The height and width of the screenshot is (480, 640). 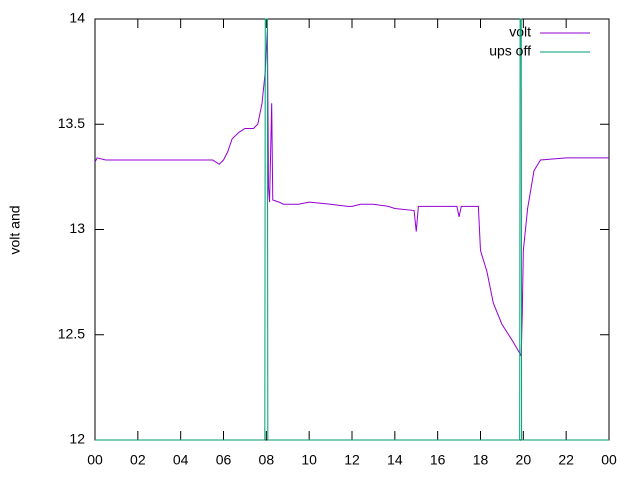 What do you see at coordinates (181, 460) in the screenshot?
I see `x-tick-label: 04` at bounding box center [181, 460].